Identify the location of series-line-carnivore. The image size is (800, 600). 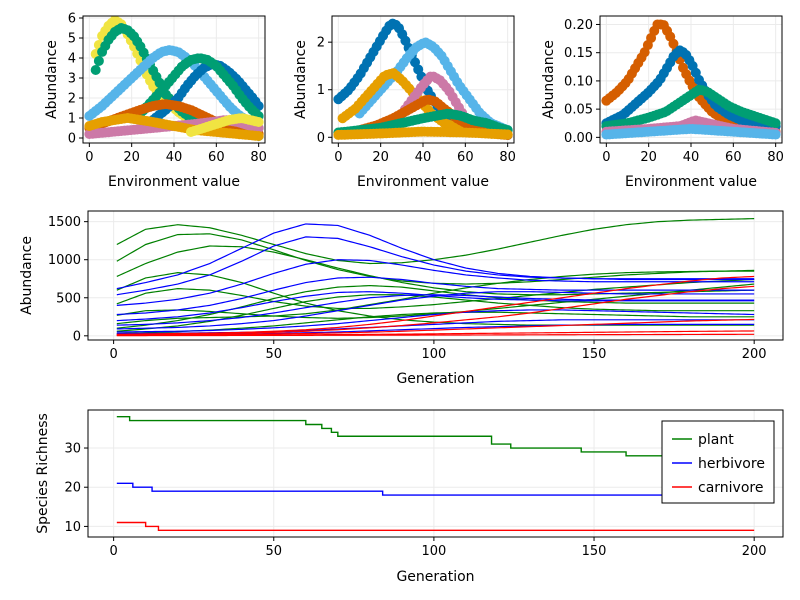
(435, 526).